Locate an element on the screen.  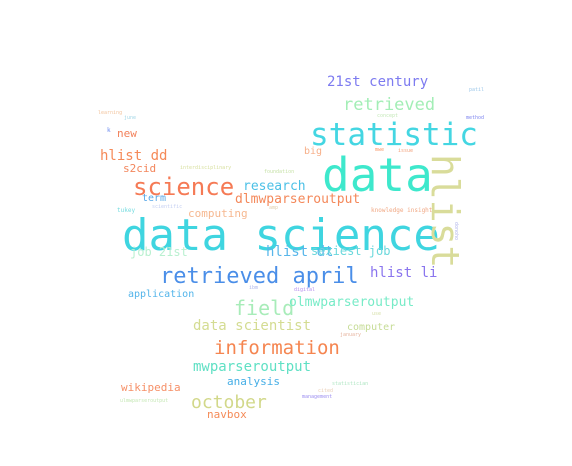
word-scientific: scientific is located at coordinates (167, 207).